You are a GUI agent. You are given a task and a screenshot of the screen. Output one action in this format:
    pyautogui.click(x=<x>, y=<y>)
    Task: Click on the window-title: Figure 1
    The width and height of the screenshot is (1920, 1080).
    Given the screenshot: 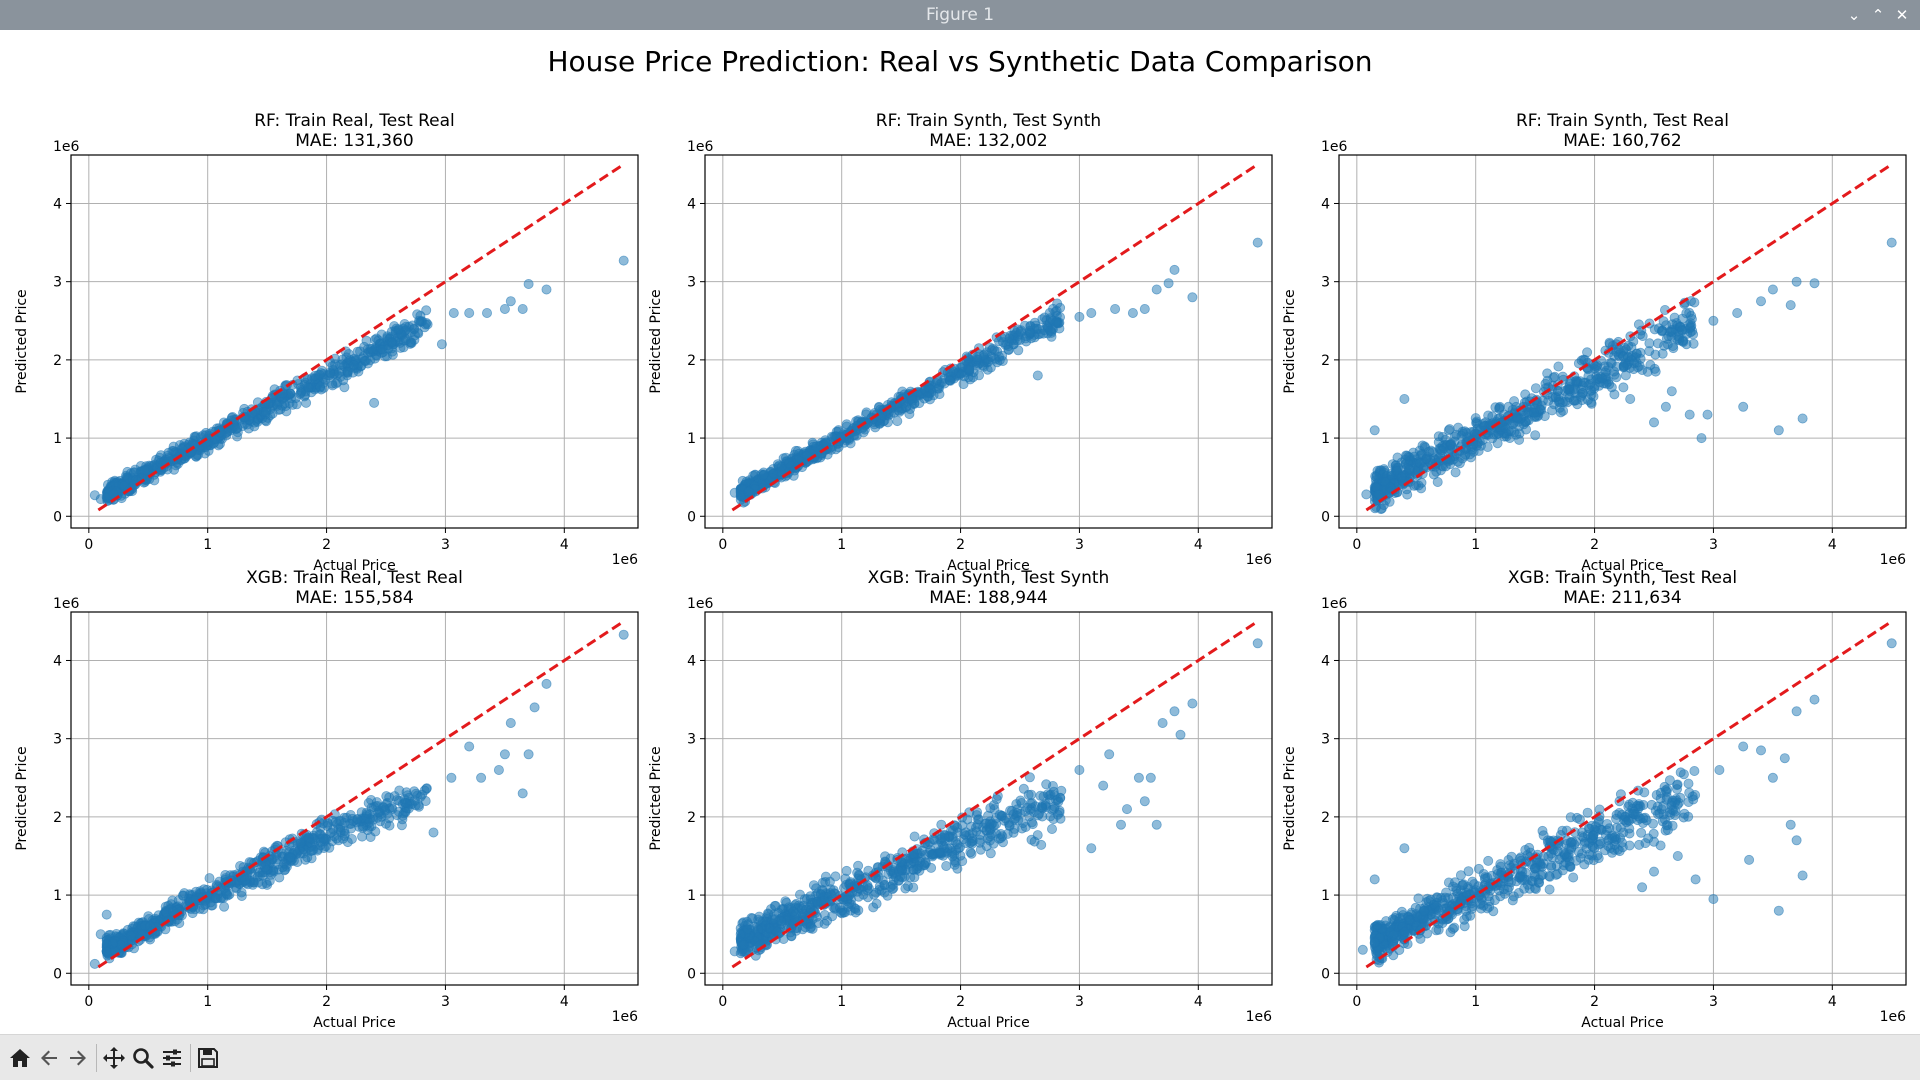 What is the action you would take?
    pyautogui.click(x=960, y=15)
    